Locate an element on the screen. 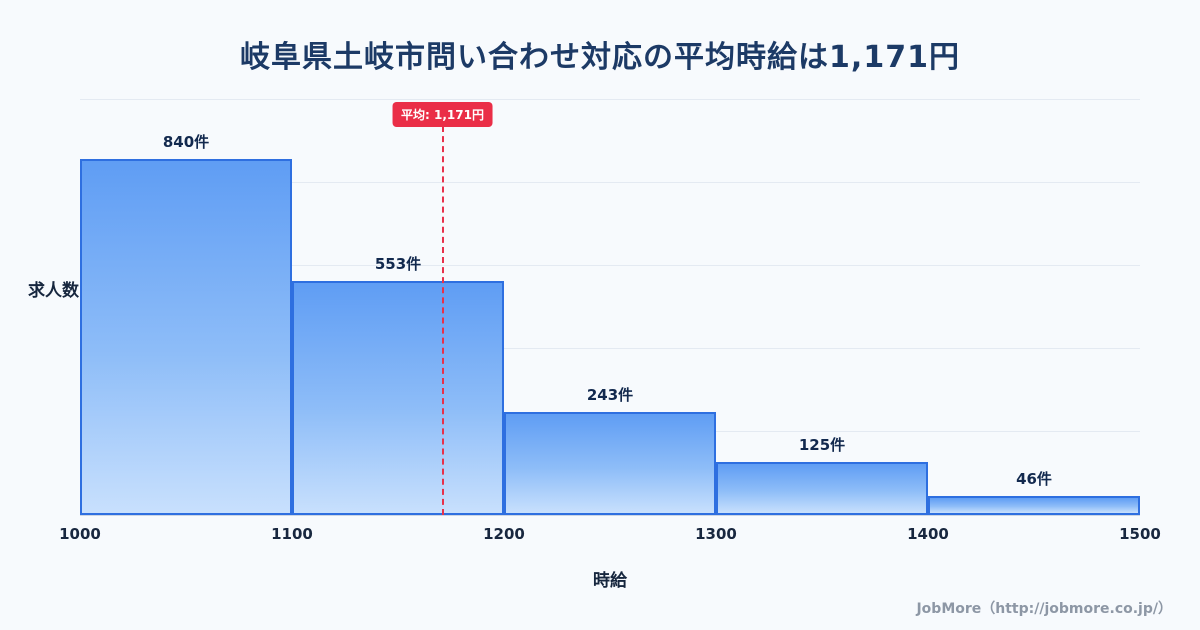 This screenshot has height=630, width=1200. x-tick-label: 1400 is located at coordinates (928, 534).